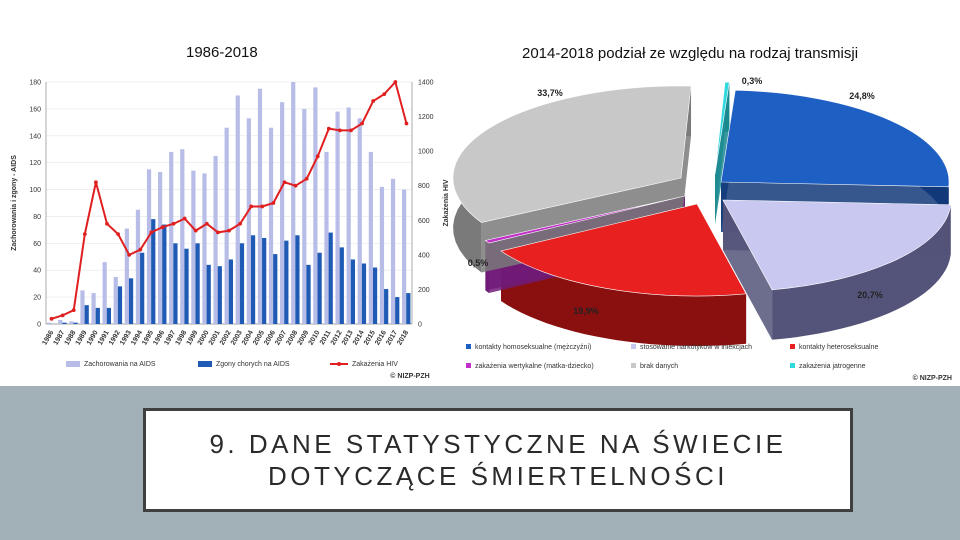  Describe the element at coordinates (35, 83) in the screenshot. I see `y-tick-label: 180` at that location.